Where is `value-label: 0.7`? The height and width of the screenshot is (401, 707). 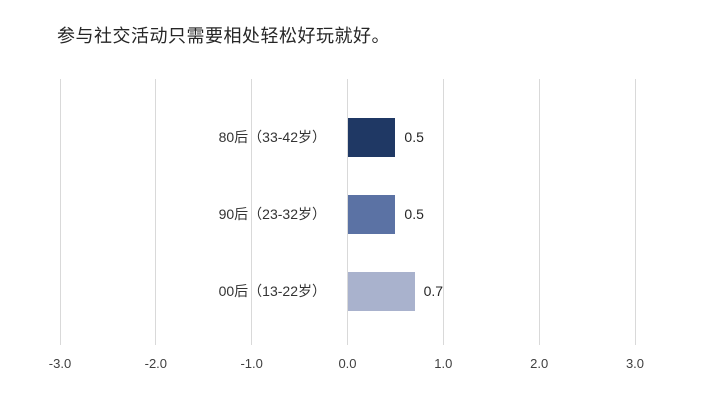
value-label: 0.7 is located at coordinates (433, 291).